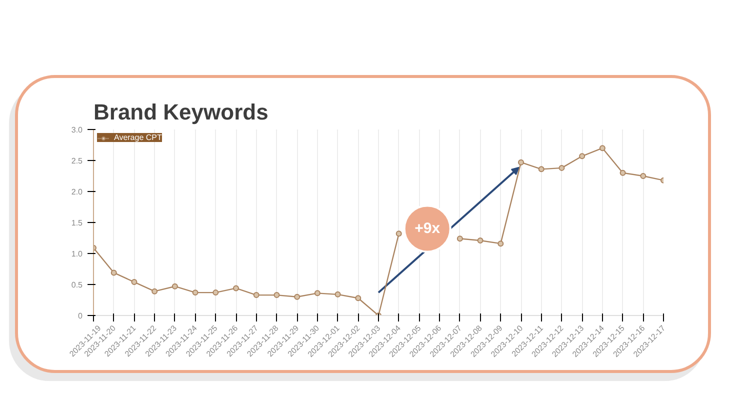 The width and height of the screenshot is (751, 400). Describe the element at coordinates (77, 161) in the screenshot. I see `y-tick-label: 2.5` at that location.